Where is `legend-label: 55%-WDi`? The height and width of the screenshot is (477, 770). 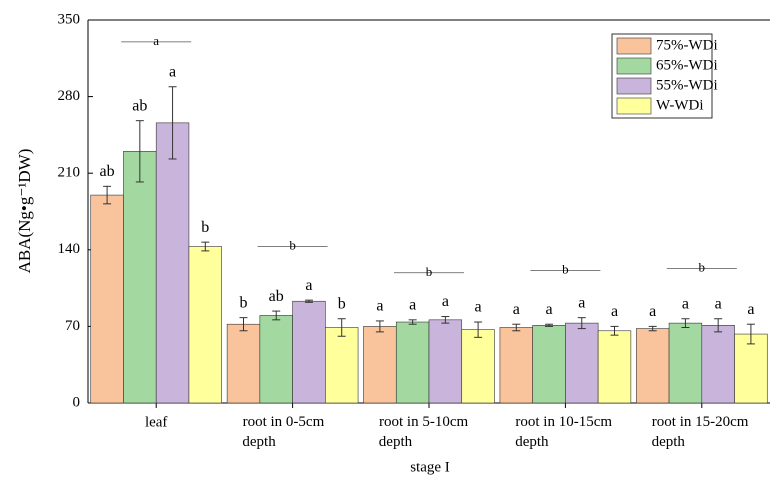
legend-label: 55%-WDi is located at coordinates (687, 85).